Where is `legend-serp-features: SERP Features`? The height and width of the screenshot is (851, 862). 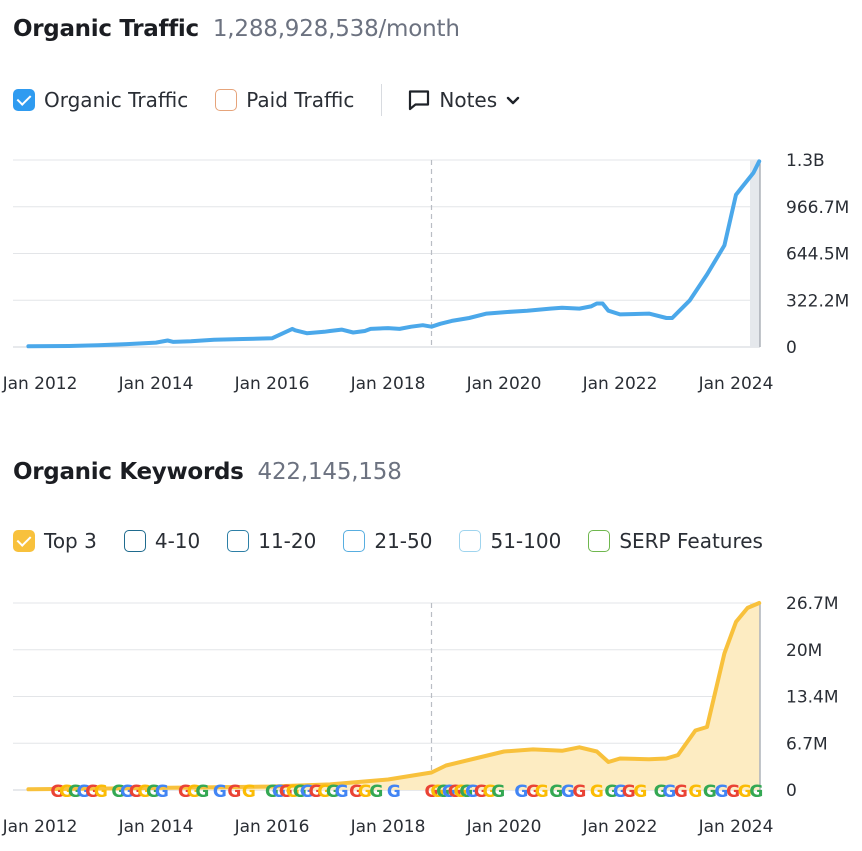
legend-serp-features: SERP Features is located at coordinates (675, 541).